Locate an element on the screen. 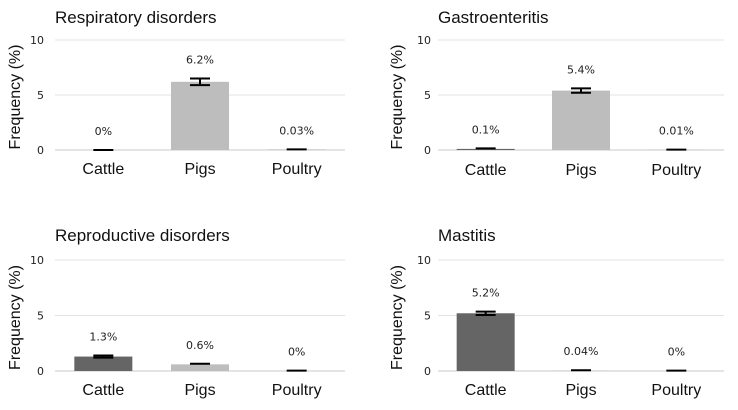 This screenshot has width=738, height=410. data-label: 5.2% is located at coordinates (486, 293).